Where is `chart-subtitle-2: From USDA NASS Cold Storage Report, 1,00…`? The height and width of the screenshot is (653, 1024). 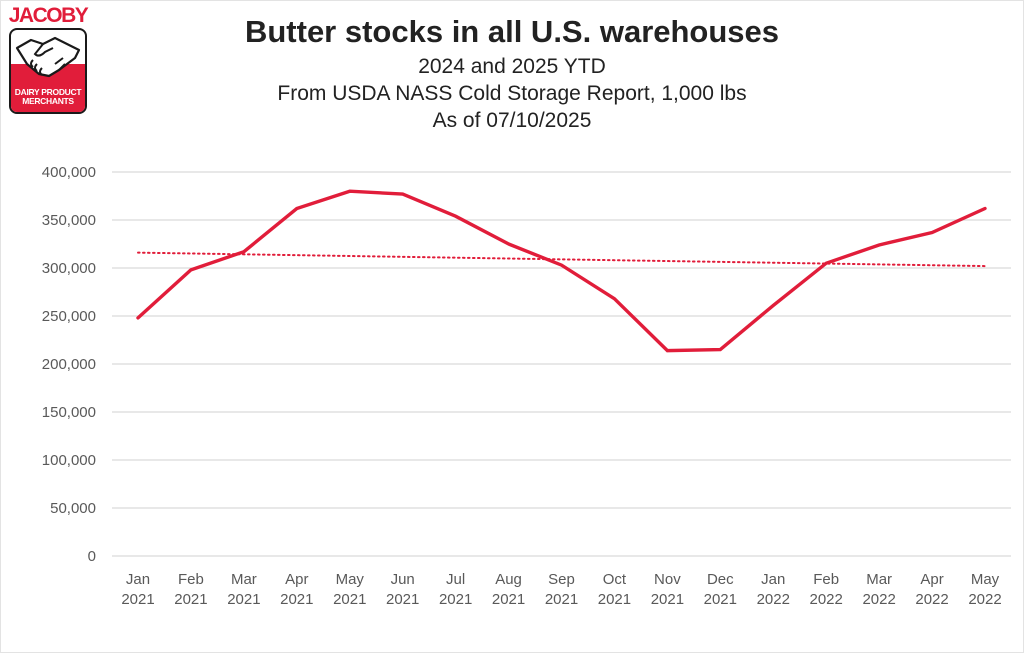
chart-subtitle-2: From USDA NASS Cold Storage Report, 1,00… is located at coordinates (512, 93).